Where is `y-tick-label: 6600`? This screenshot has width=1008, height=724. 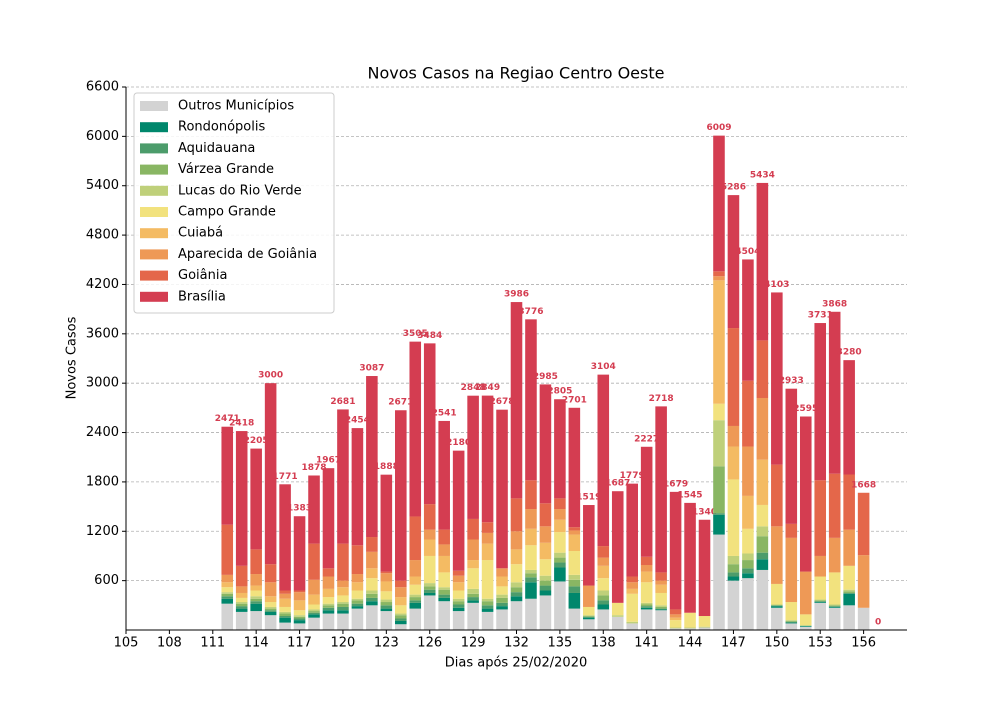
y-tick-label: 6600 is located at coordinates (102, 87).